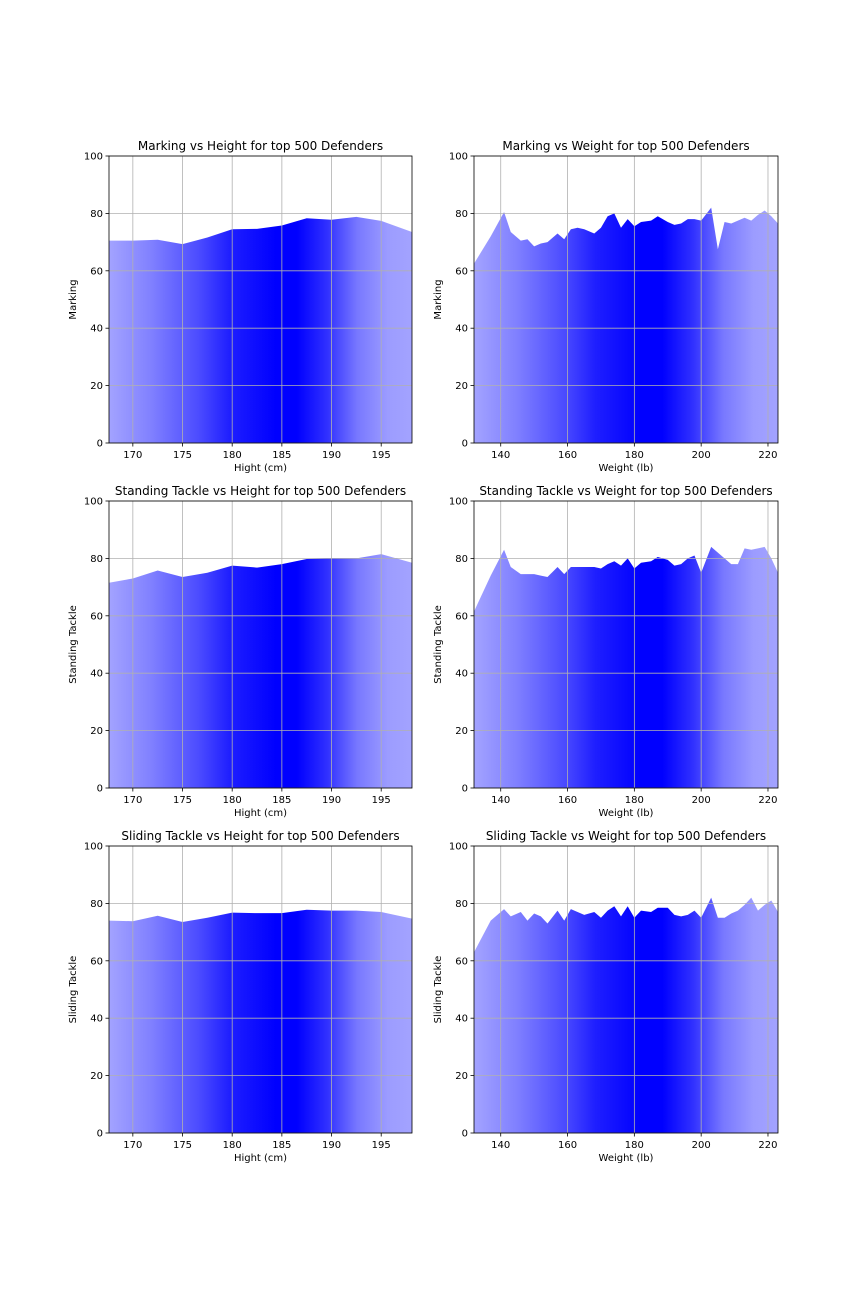 Image resolution: width=864 pixels, height=1296 pixels. I want to click on chart-4-ylabel: Standing Tackle, so click(438, 644).